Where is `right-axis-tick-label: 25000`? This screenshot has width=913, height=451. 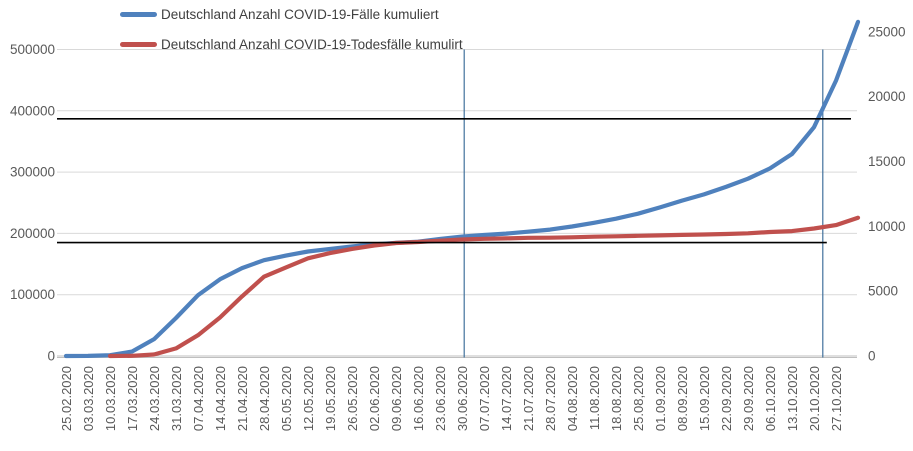 right-axis-tick-label: 25000 is located at coordinates (887, 31).